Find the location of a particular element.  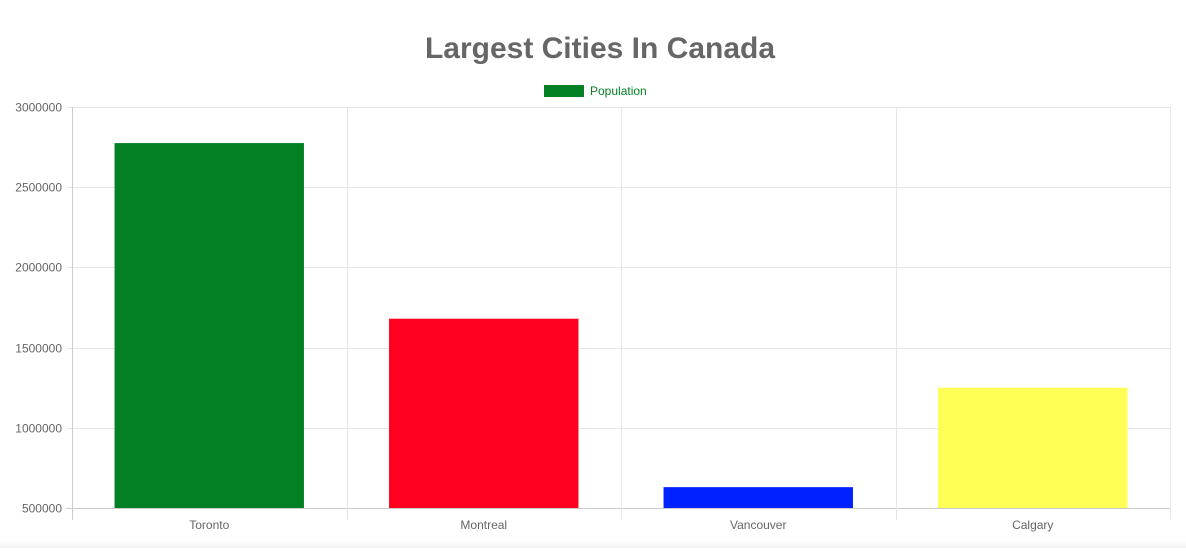

y-tick-label: 2000000 is located at coordinates (38, 268).